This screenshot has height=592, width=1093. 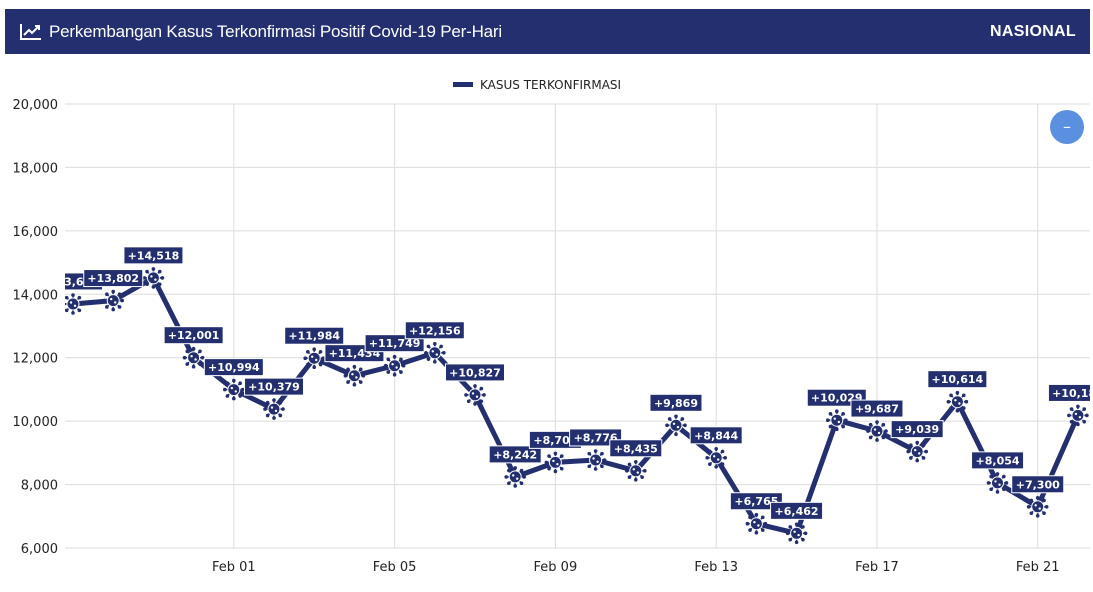 I want to click on data-label: +8,776, so click(x=596, y=437).